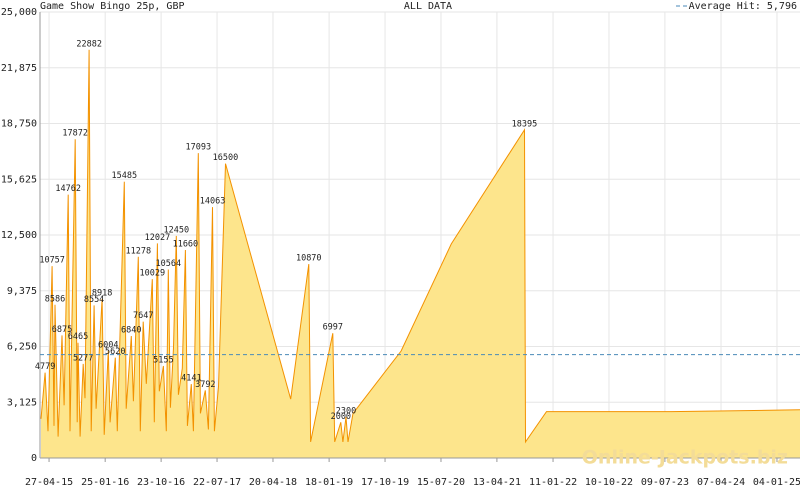 The height and width of the screenshot is (495, 800). Describe the element at coordinates (333, 328) in the screenshot. I see `peak-label: 6997` at that location.